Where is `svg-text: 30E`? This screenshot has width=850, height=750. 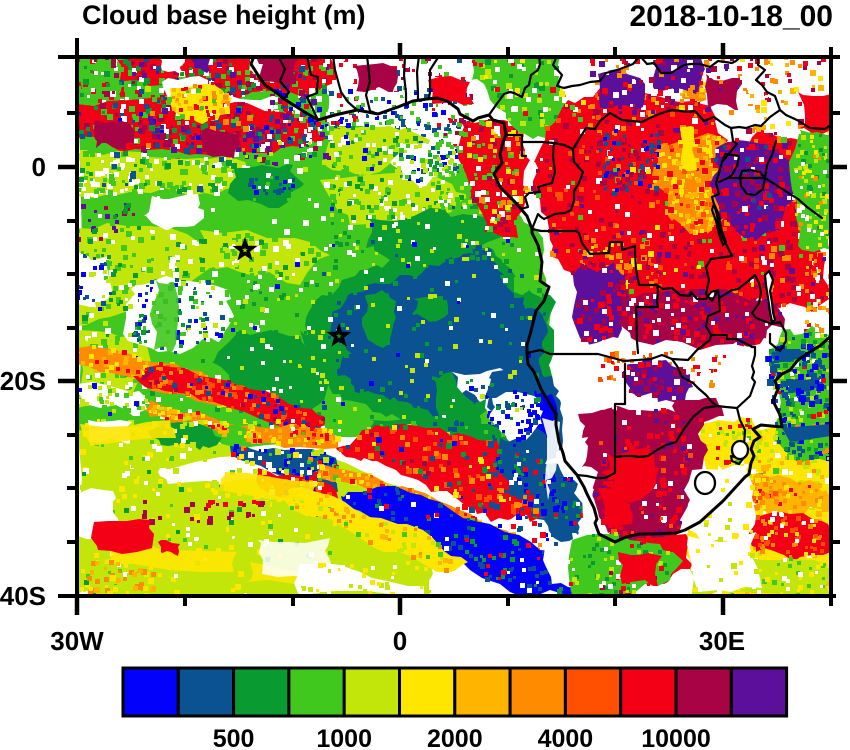 svg-text: 30E is located at coordinates (722, 641).